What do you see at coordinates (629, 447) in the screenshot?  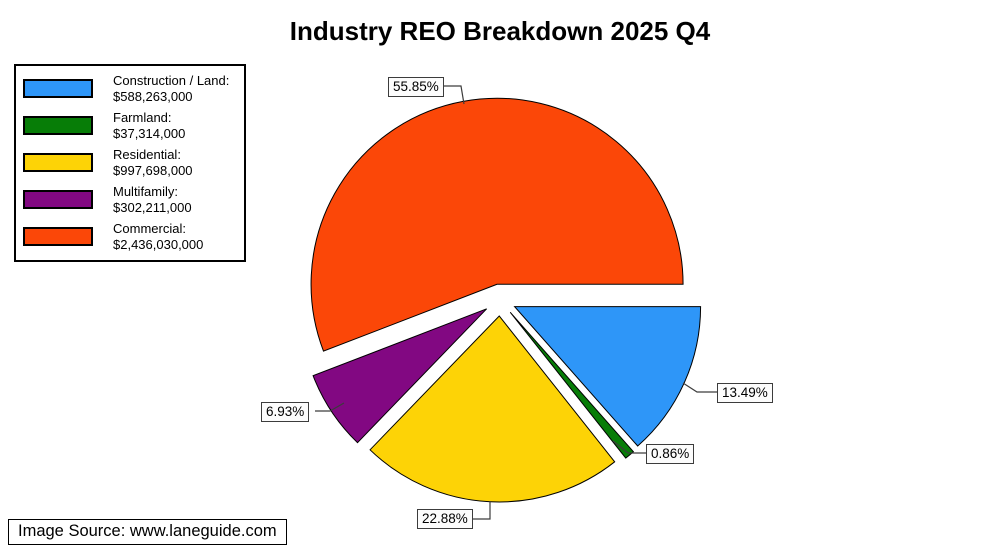 I see `callout-farmland` at bounding box center [629, 447].